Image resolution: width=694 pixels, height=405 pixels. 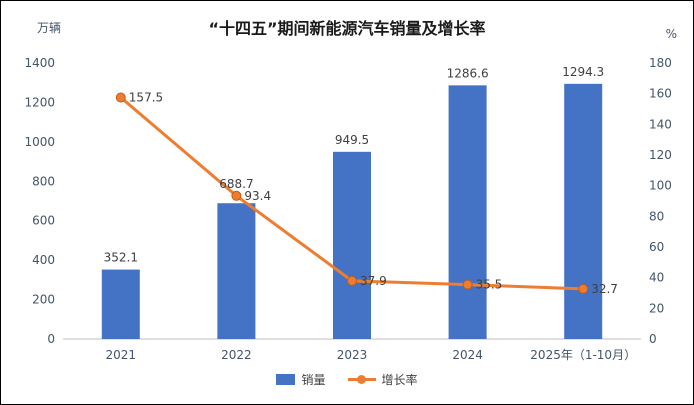 I want to click on right-axis-tick-label: 60, so click(x=656, y=247).